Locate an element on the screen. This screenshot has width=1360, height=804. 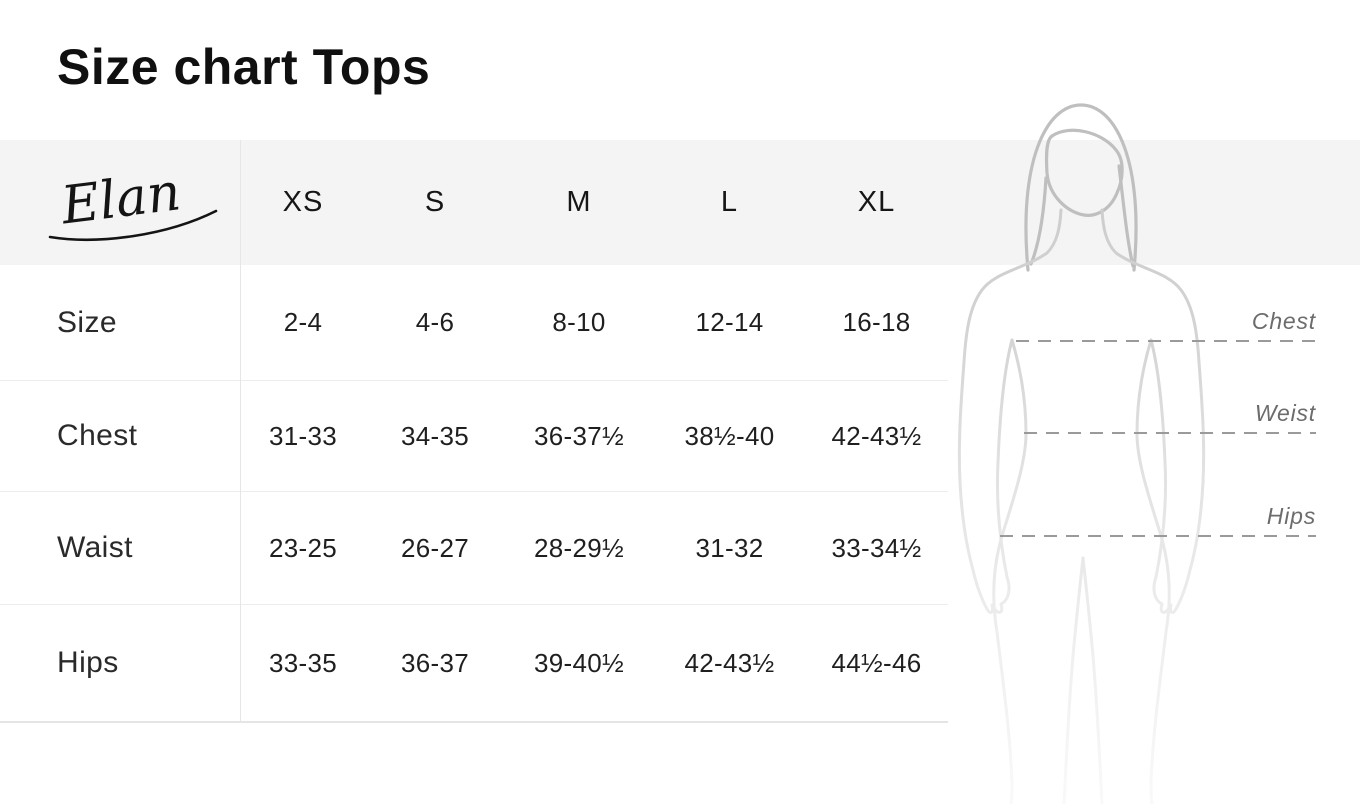
waist-measure-label: Weist is located at coordinates (1285, 413).